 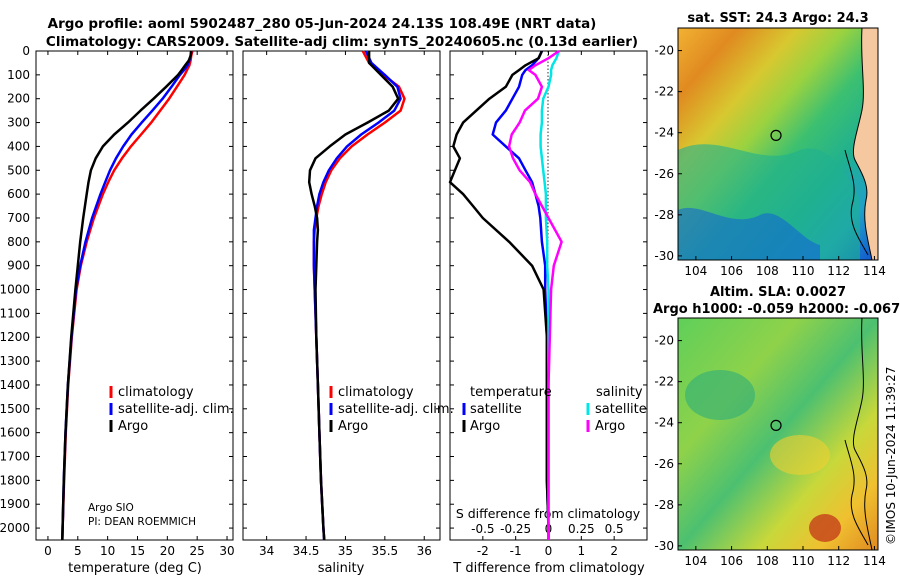 I want to click on legend-title-temperature: temperature, so click(x=511, y=392).